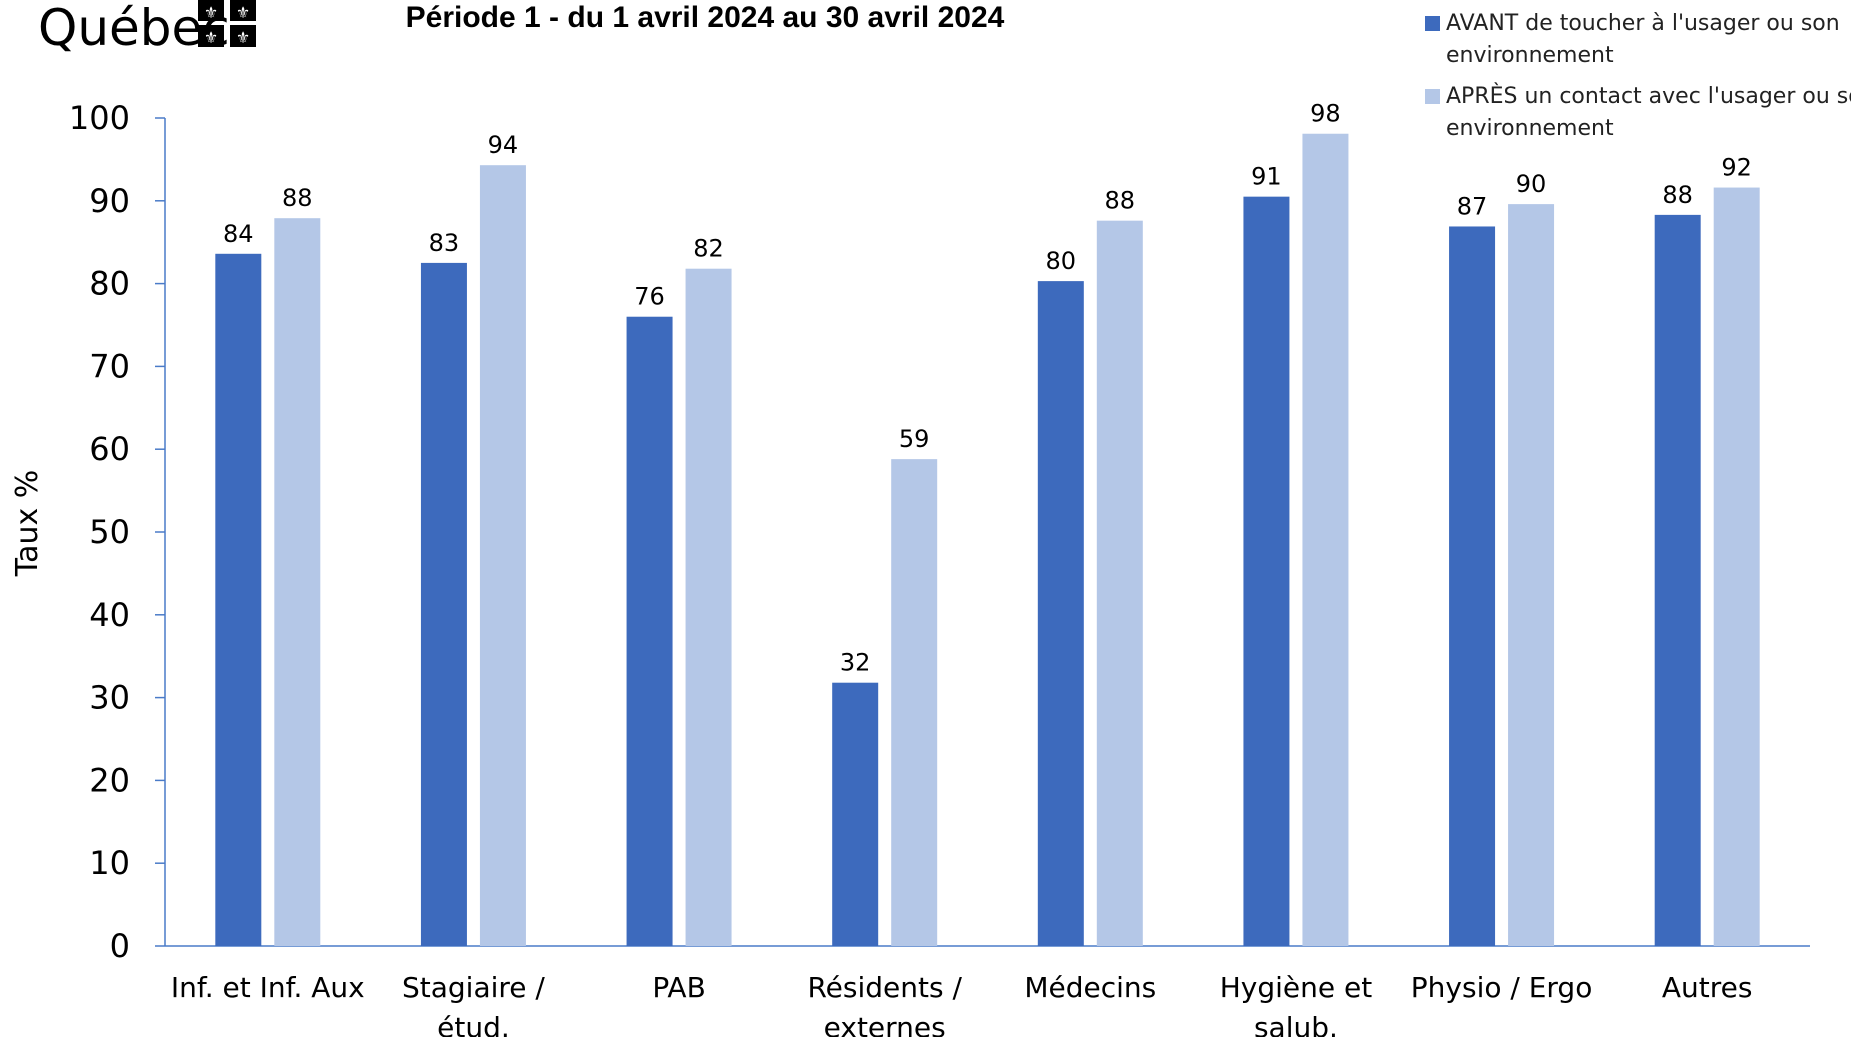  Describe the element at coordinates (227, 23) in the screenshot. I see `fleur-de-lis-flag-icon: ⚜ ⚜ ⚜ ⚜` at that location.